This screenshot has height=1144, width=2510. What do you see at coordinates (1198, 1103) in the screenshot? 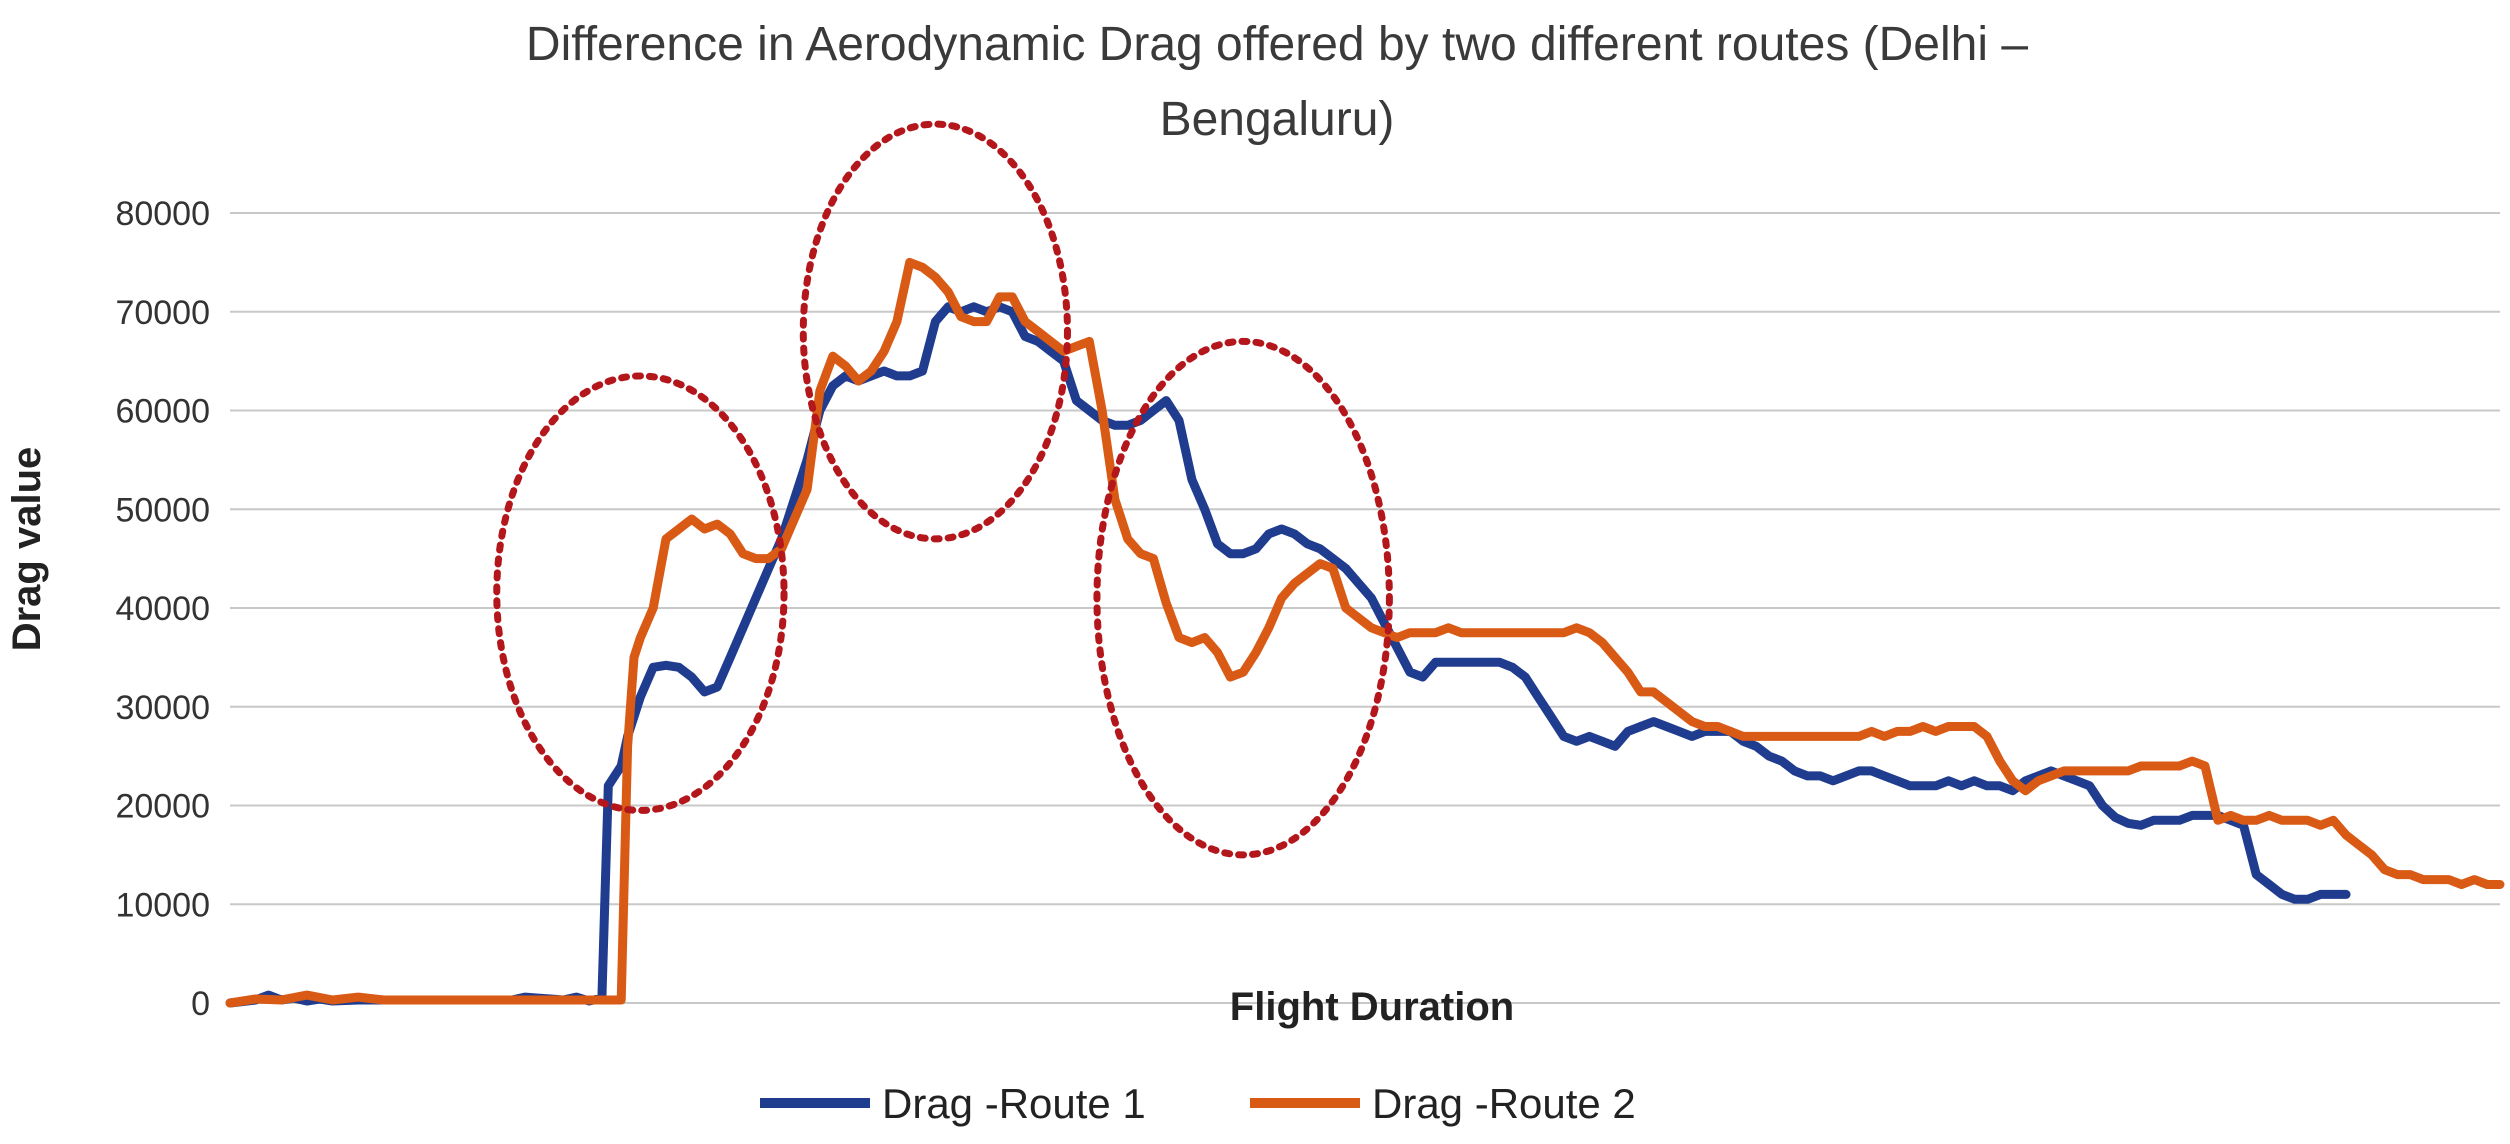
I see `legend: Drag -Route 1 Drag -Route 2` at bounding box center [1198, 1103].